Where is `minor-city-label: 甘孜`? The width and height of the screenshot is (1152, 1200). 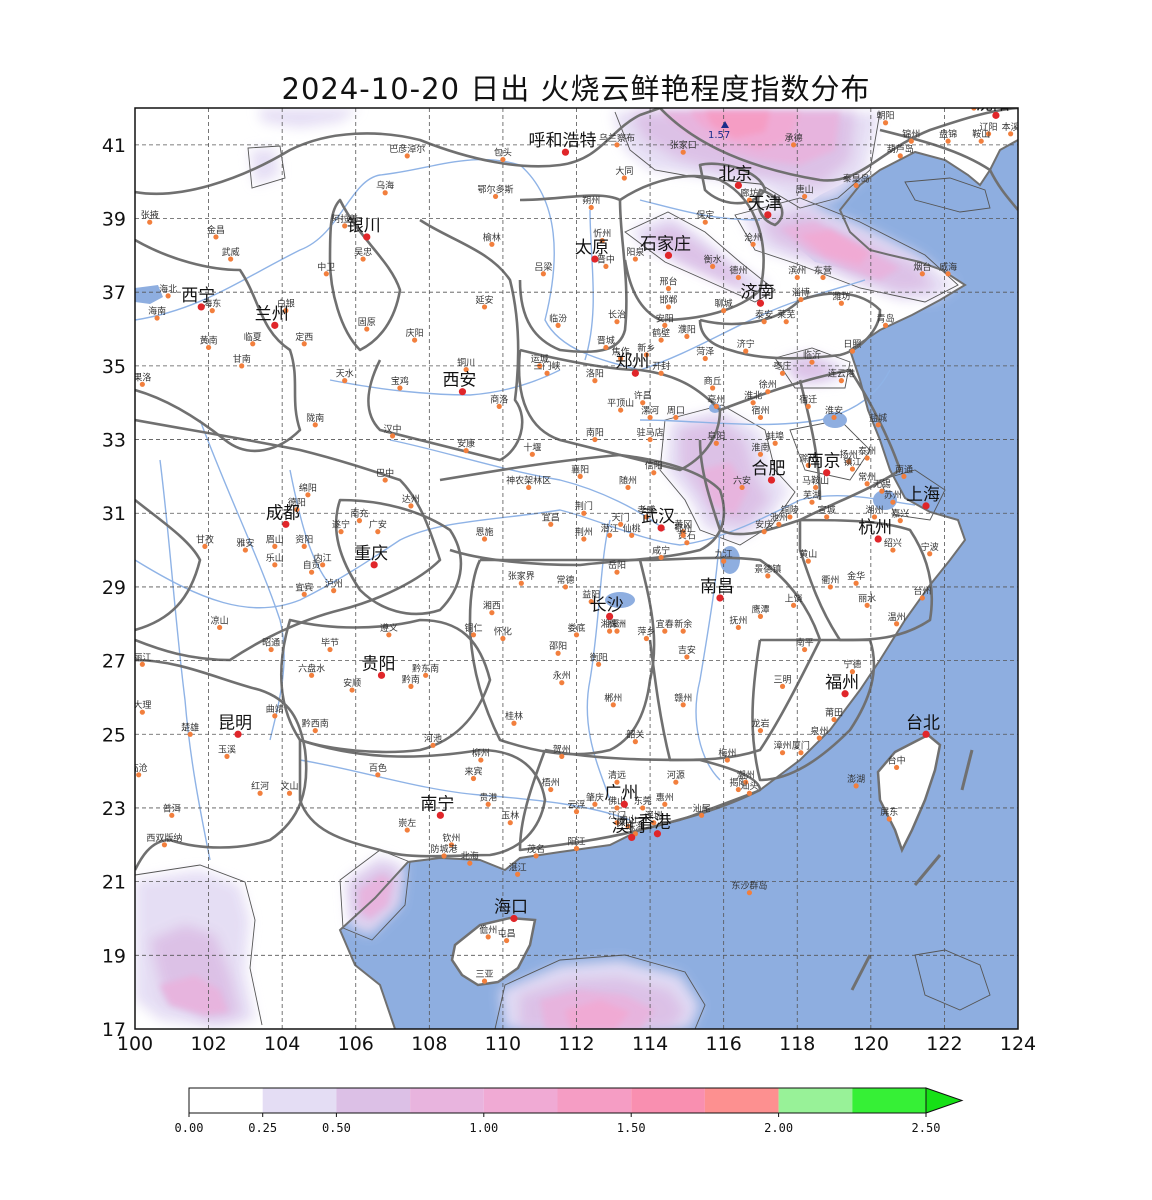
minor-city-label: 甘孜 is located at coordinates (205, 539).